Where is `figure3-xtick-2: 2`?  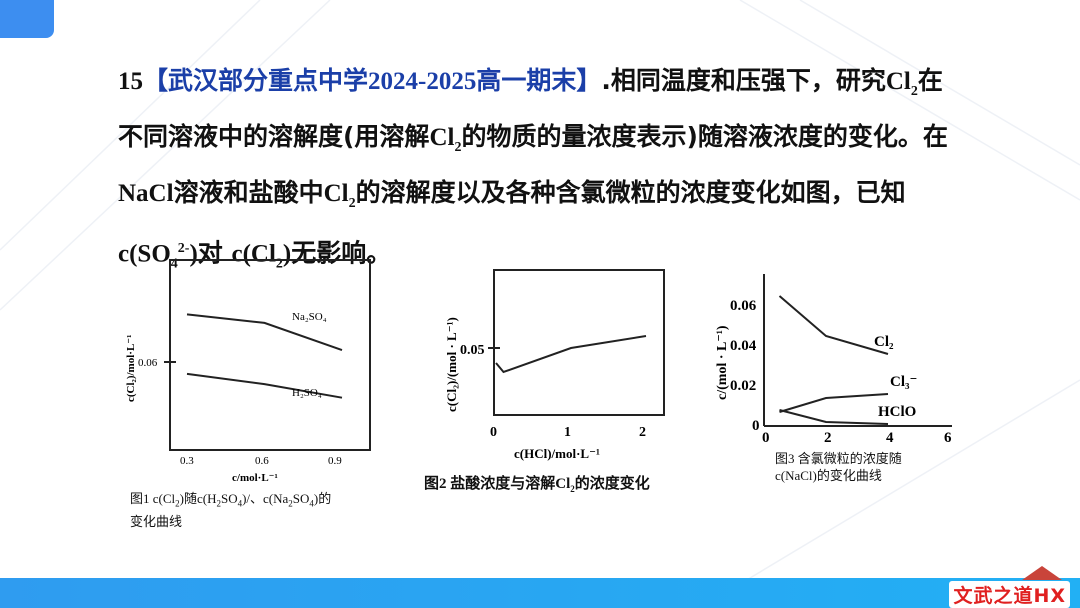 figure3-xtick-2: 2 is located at coordinates (828, 438).